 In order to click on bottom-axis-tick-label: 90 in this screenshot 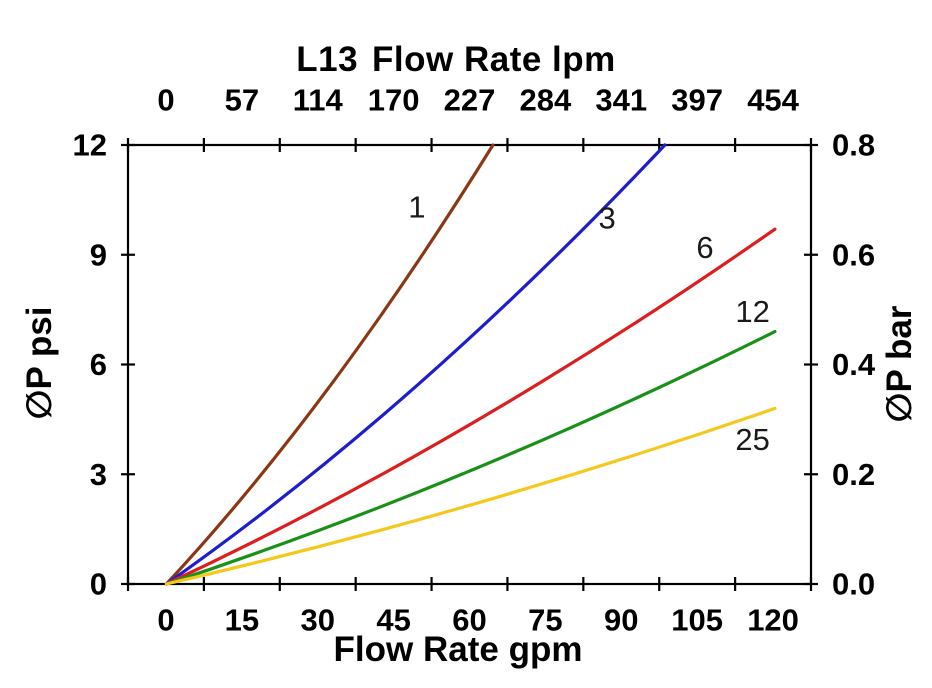, I will do `click(621, 620)`.